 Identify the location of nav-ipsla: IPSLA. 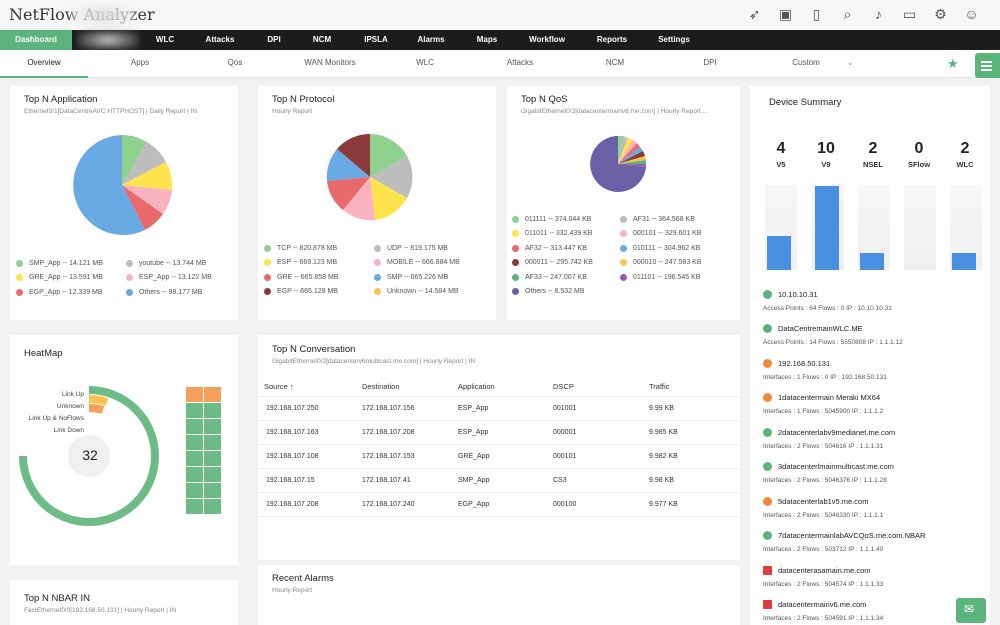
(376, 39).